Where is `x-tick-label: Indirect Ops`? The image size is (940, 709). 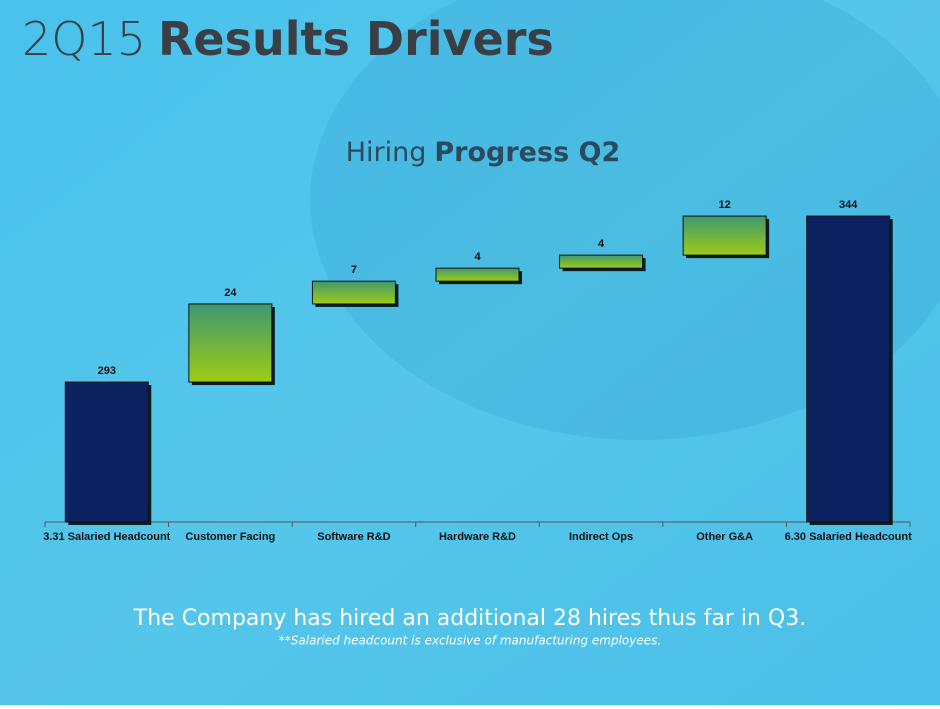
x-tick-label: Indirect Ops is located at coordinates (601, 537).